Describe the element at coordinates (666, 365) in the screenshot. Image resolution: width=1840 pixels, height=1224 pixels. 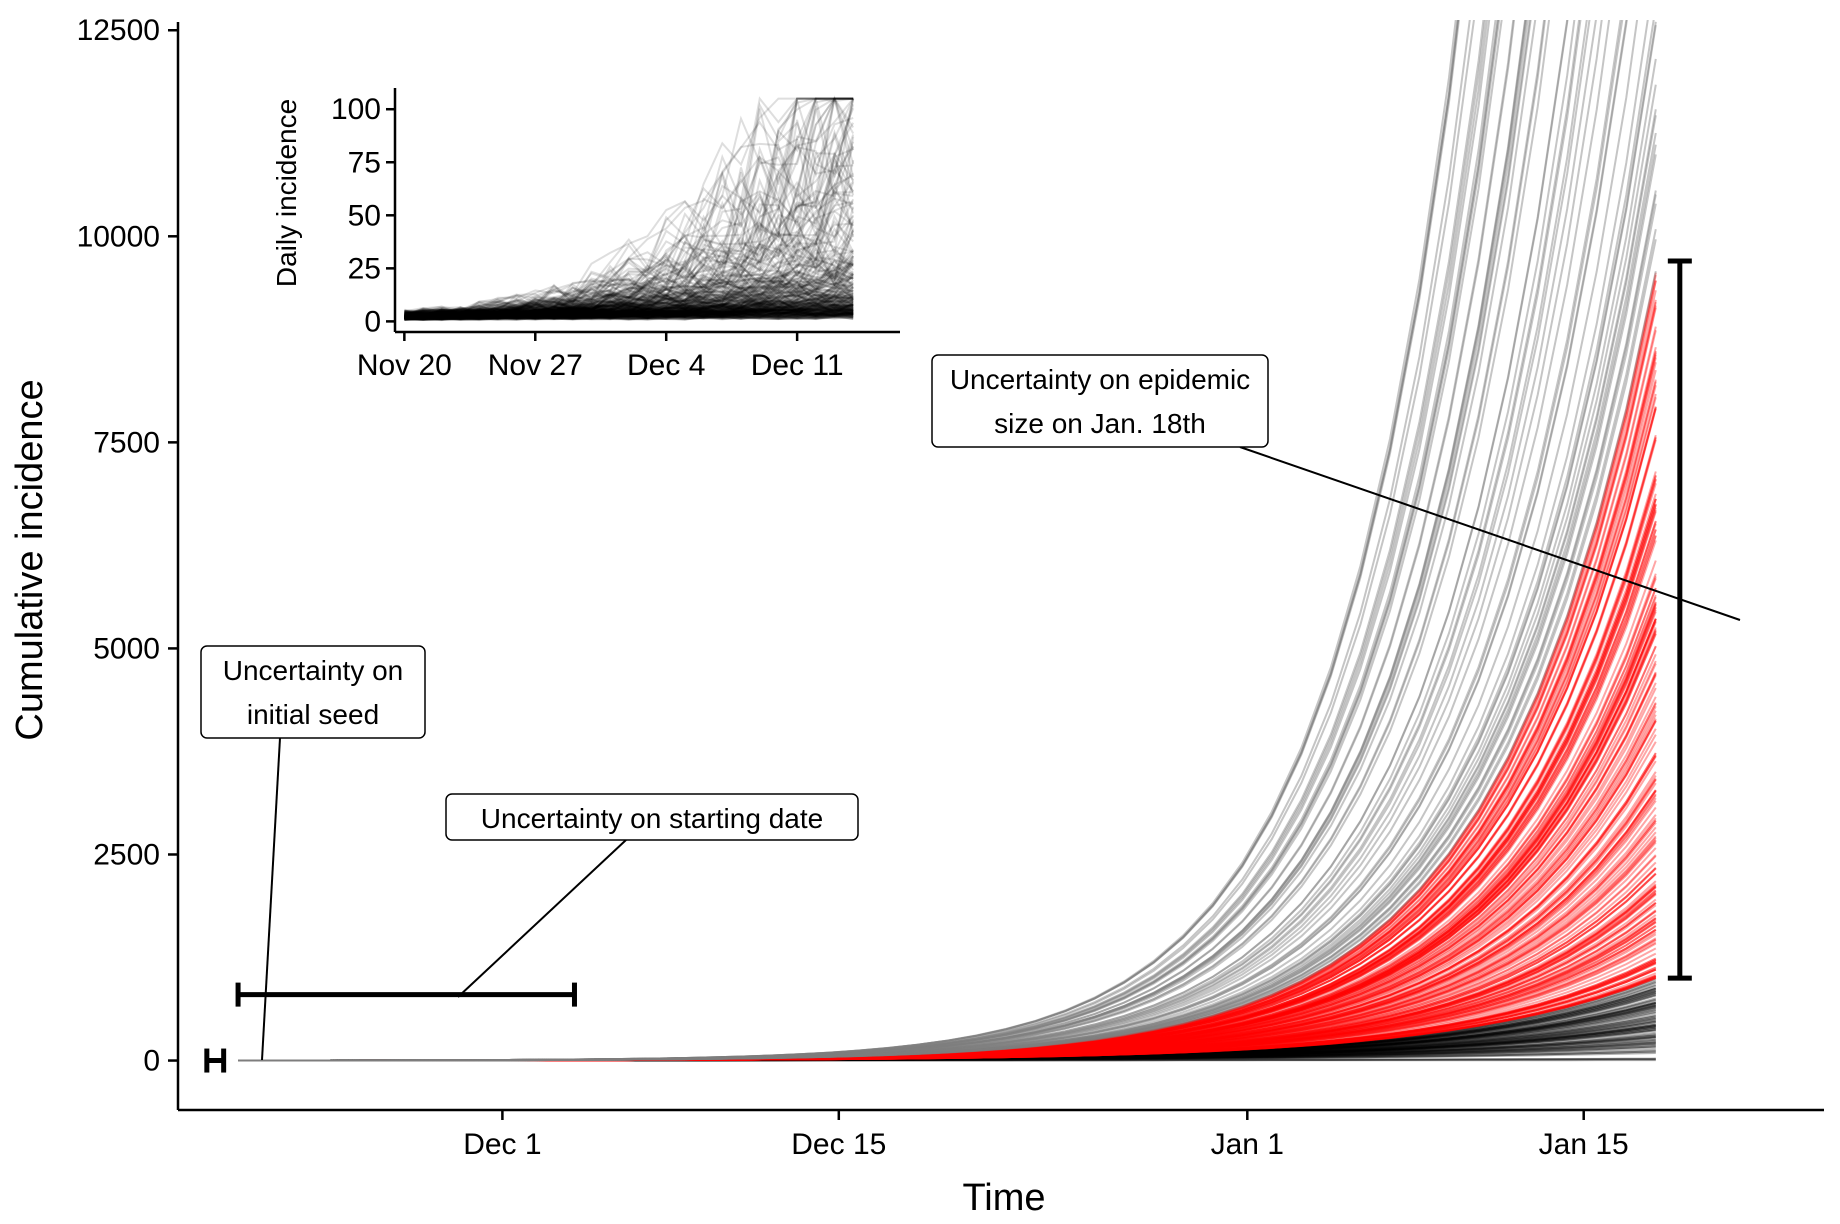
I see `inset-x-tick-label: Dec 4` at that location.